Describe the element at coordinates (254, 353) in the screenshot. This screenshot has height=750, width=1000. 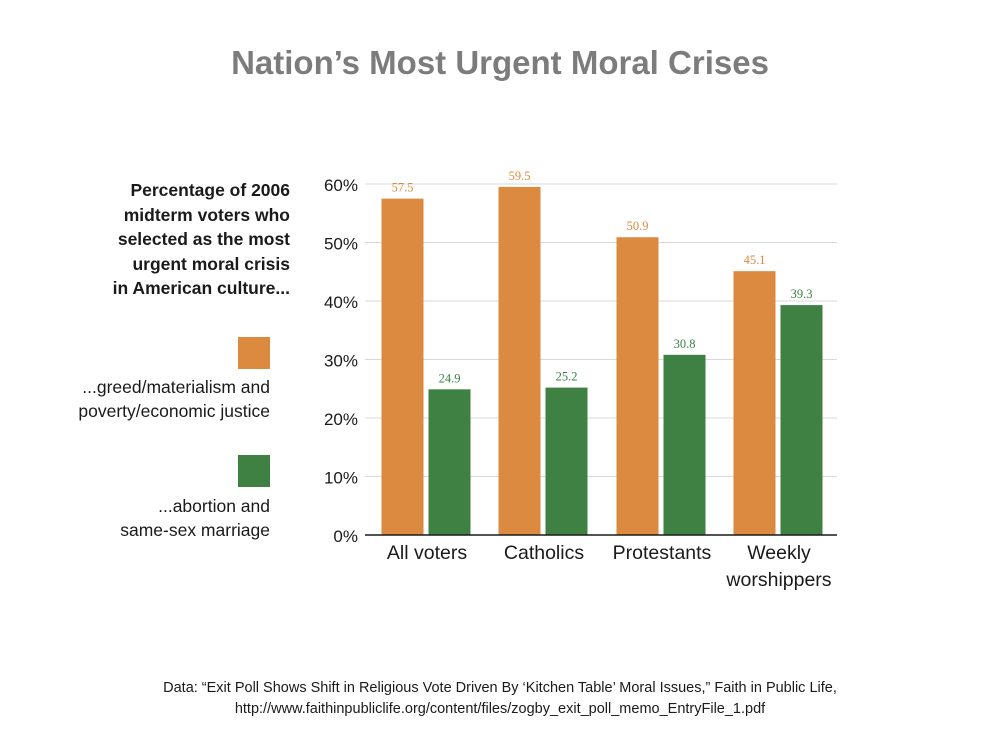
I see `legend-swatch-greed` at that location.